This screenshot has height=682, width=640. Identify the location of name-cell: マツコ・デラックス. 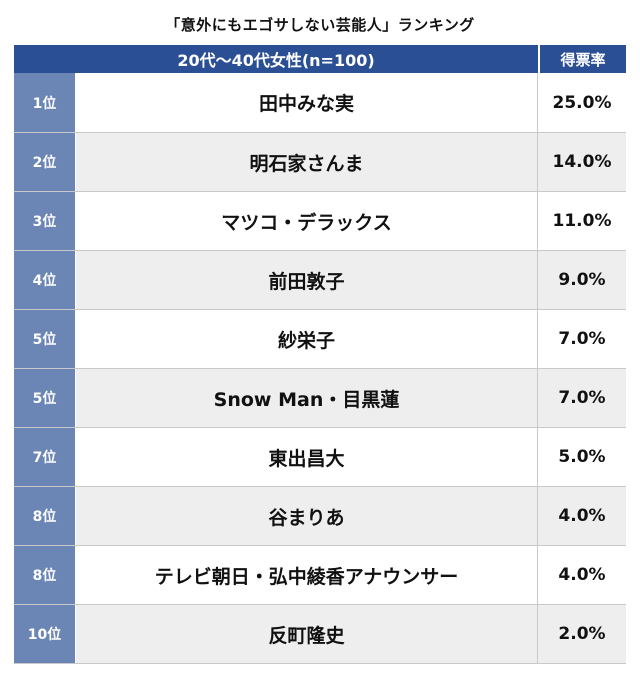
(307, 221).